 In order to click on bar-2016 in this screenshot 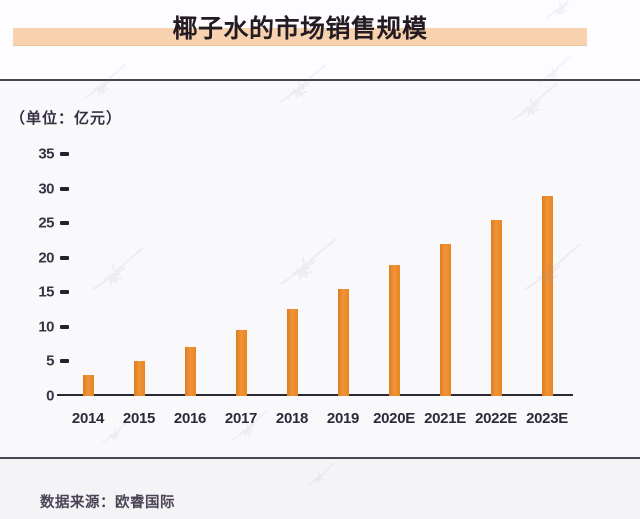, I will do `click(190, 371)`.